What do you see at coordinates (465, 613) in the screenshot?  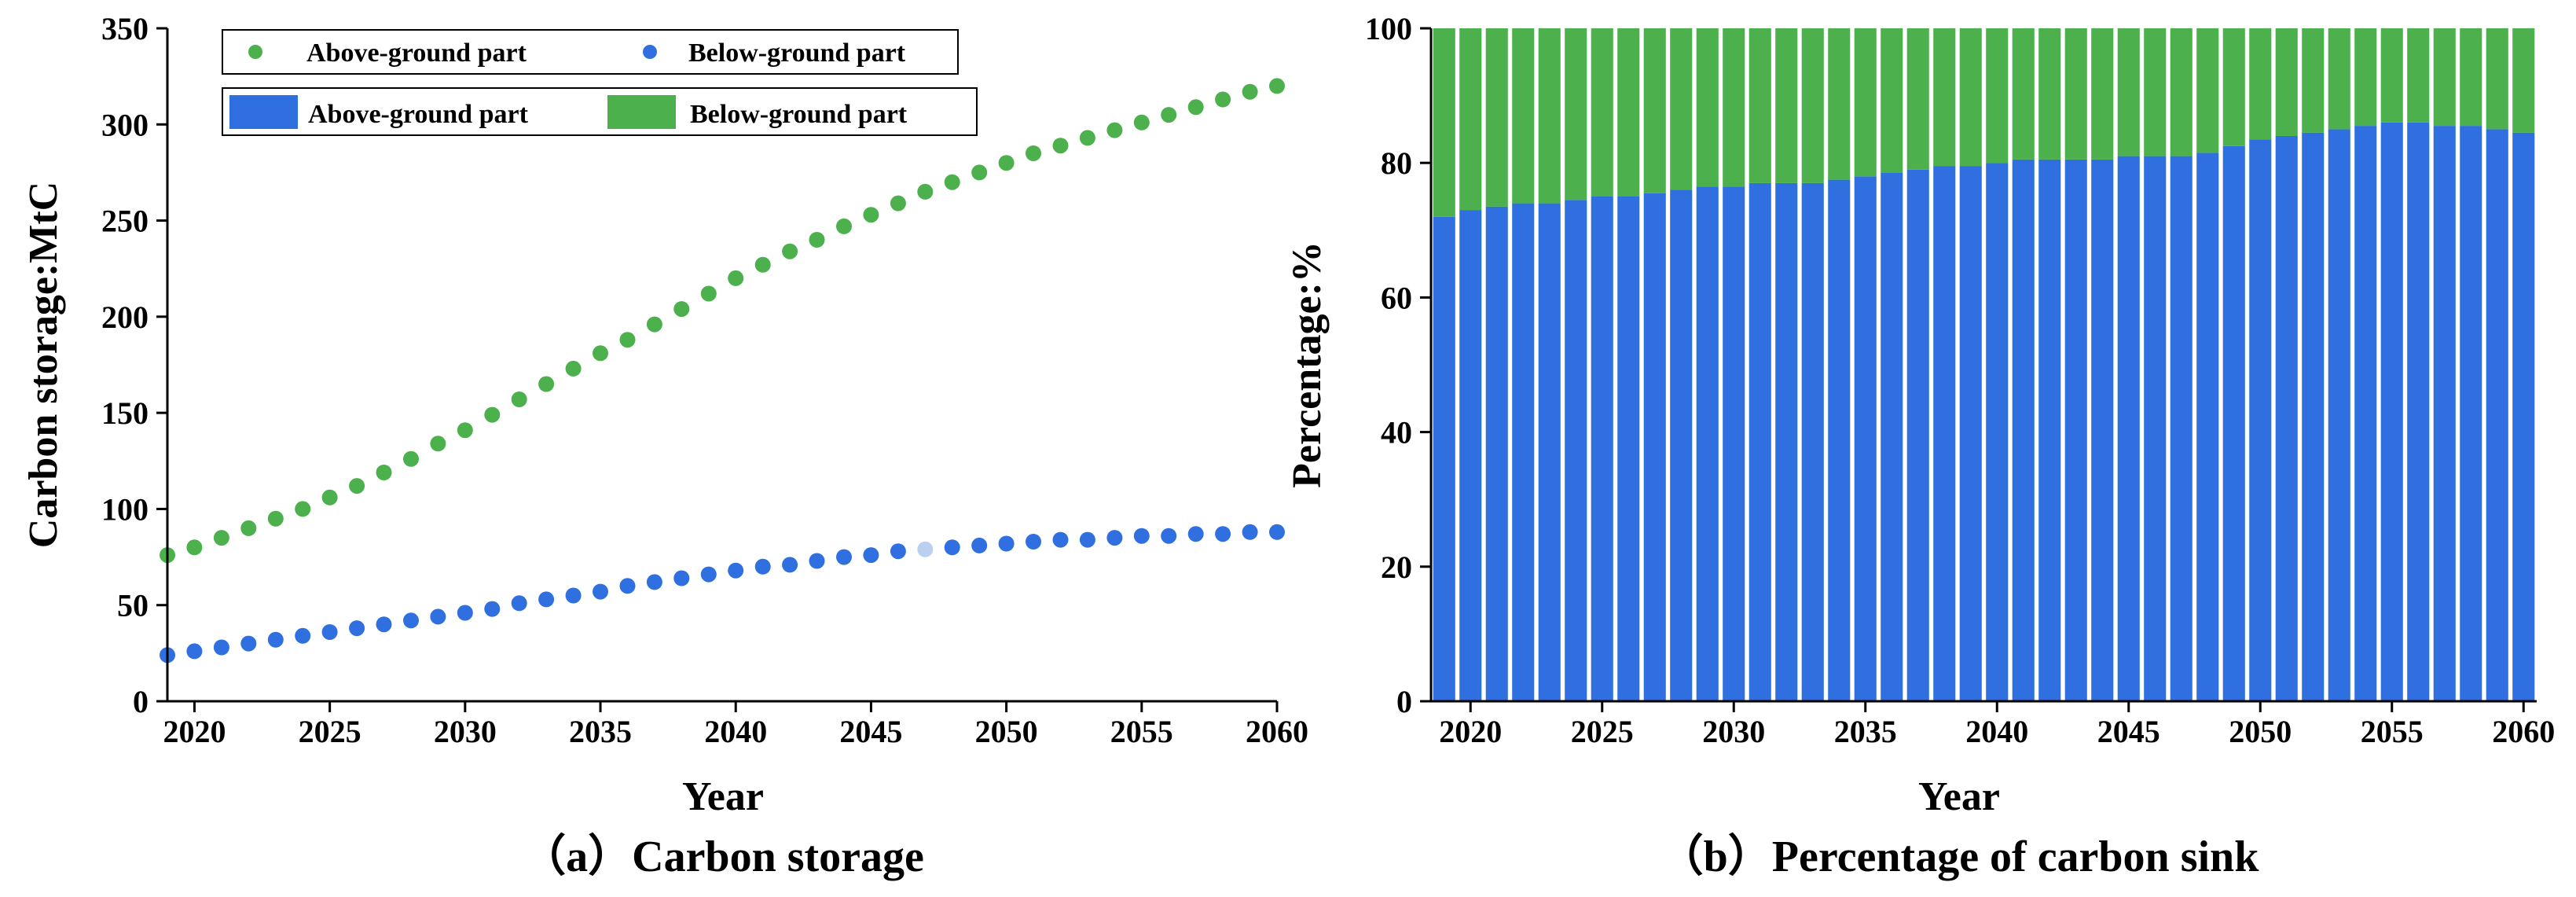 I see `below-ground-point-2030` at bounding box center [465, 613].